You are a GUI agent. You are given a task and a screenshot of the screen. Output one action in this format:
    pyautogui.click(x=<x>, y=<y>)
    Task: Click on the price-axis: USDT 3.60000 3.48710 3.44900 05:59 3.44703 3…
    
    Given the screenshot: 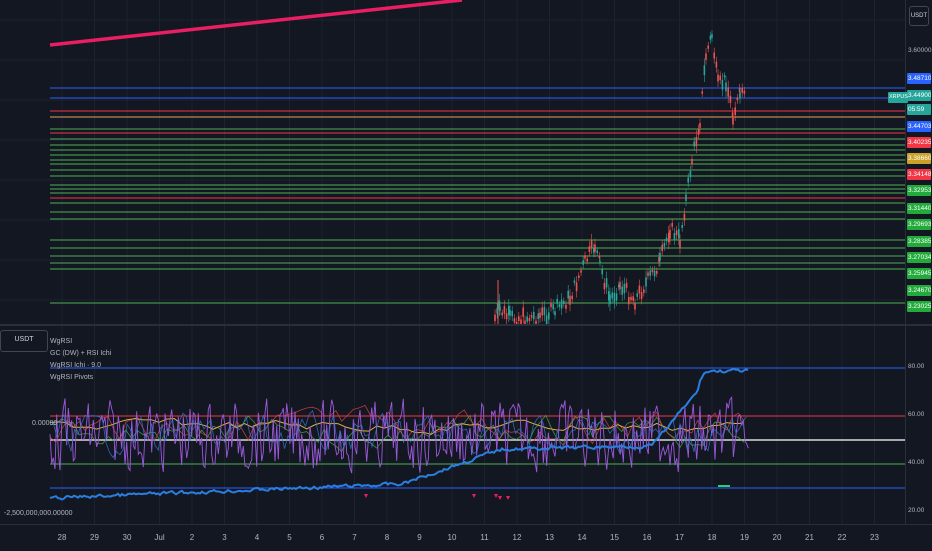 What is the action you would take?
    pyautogui.click(x=918, y=162)
    